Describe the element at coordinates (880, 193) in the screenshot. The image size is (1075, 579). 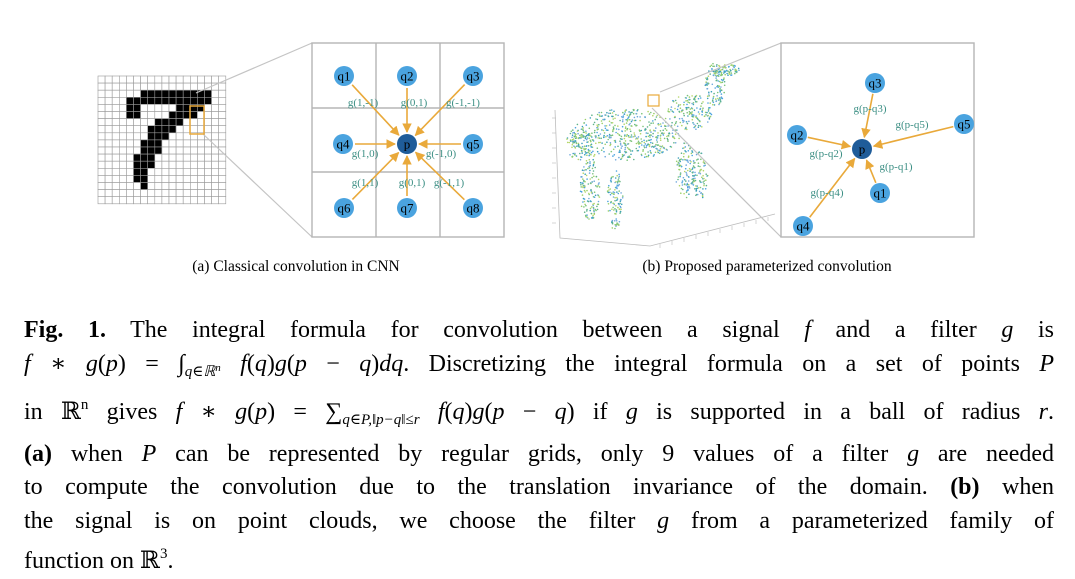
I see `node-label: q1` at that location.